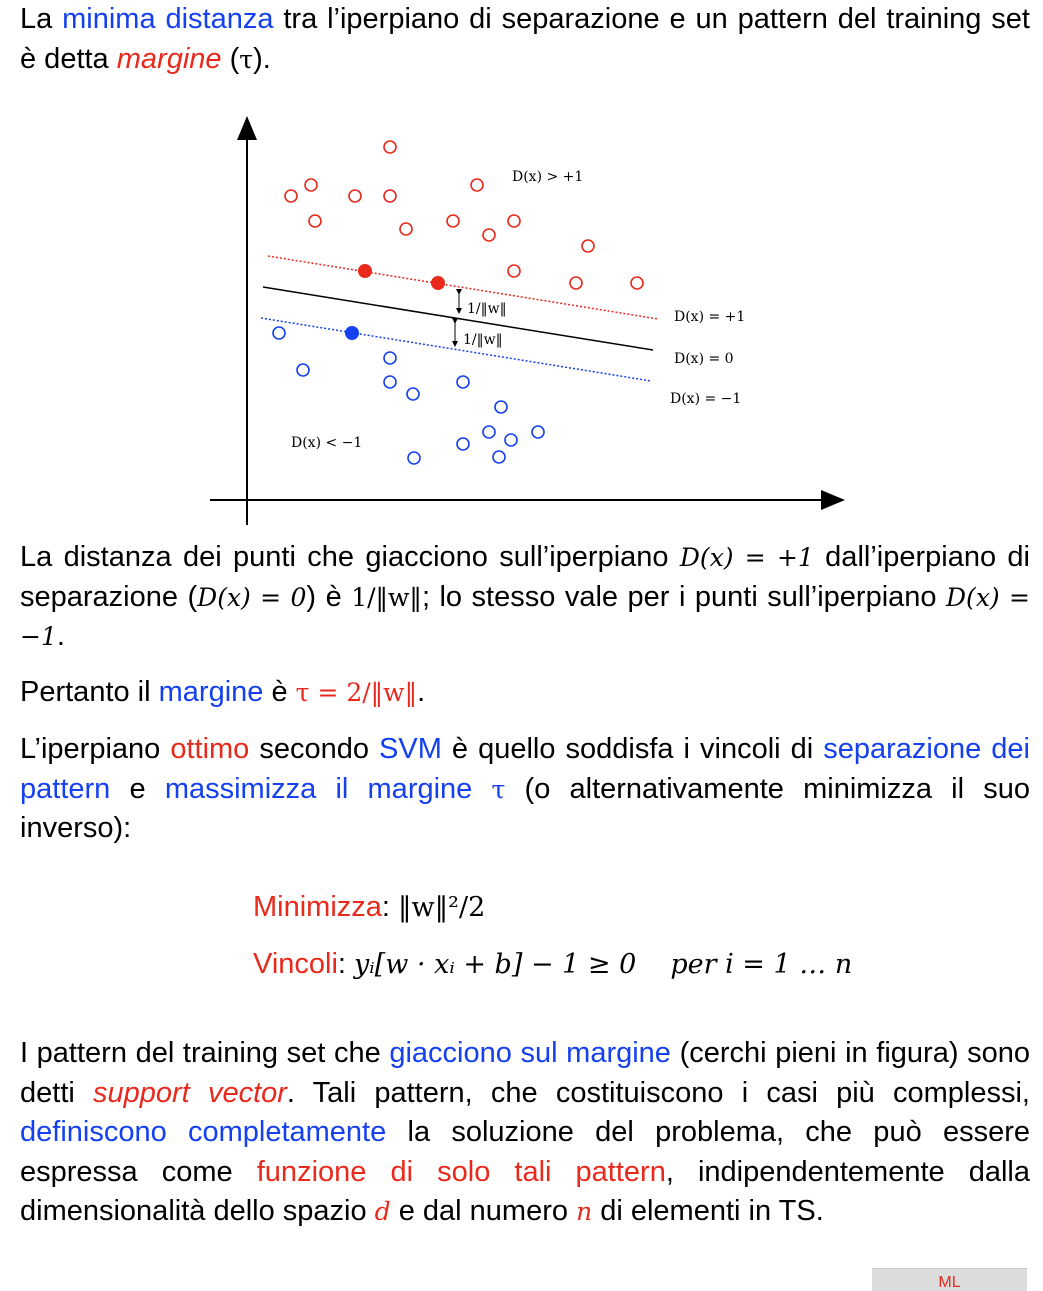 The width and height of the screenshot is (1043, 1291). What do you see at coordinates (317, 907) in the screenshot?
I see `minimizza-label: Minimizza` at bounding box center [317, 907].